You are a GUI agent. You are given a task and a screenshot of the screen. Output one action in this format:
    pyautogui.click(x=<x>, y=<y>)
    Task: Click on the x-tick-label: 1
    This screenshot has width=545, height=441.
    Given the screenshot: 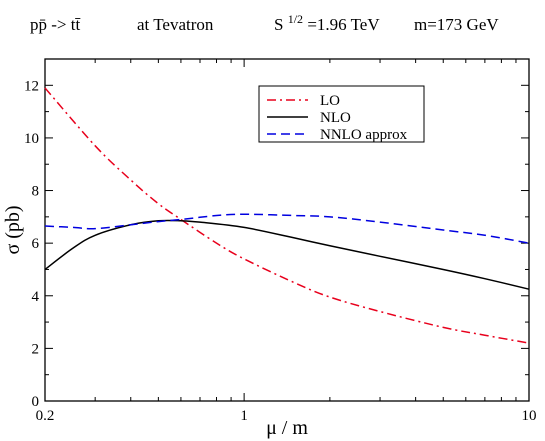 What is the action you would take?
    pyautogui.click(x=244, y=416)
    